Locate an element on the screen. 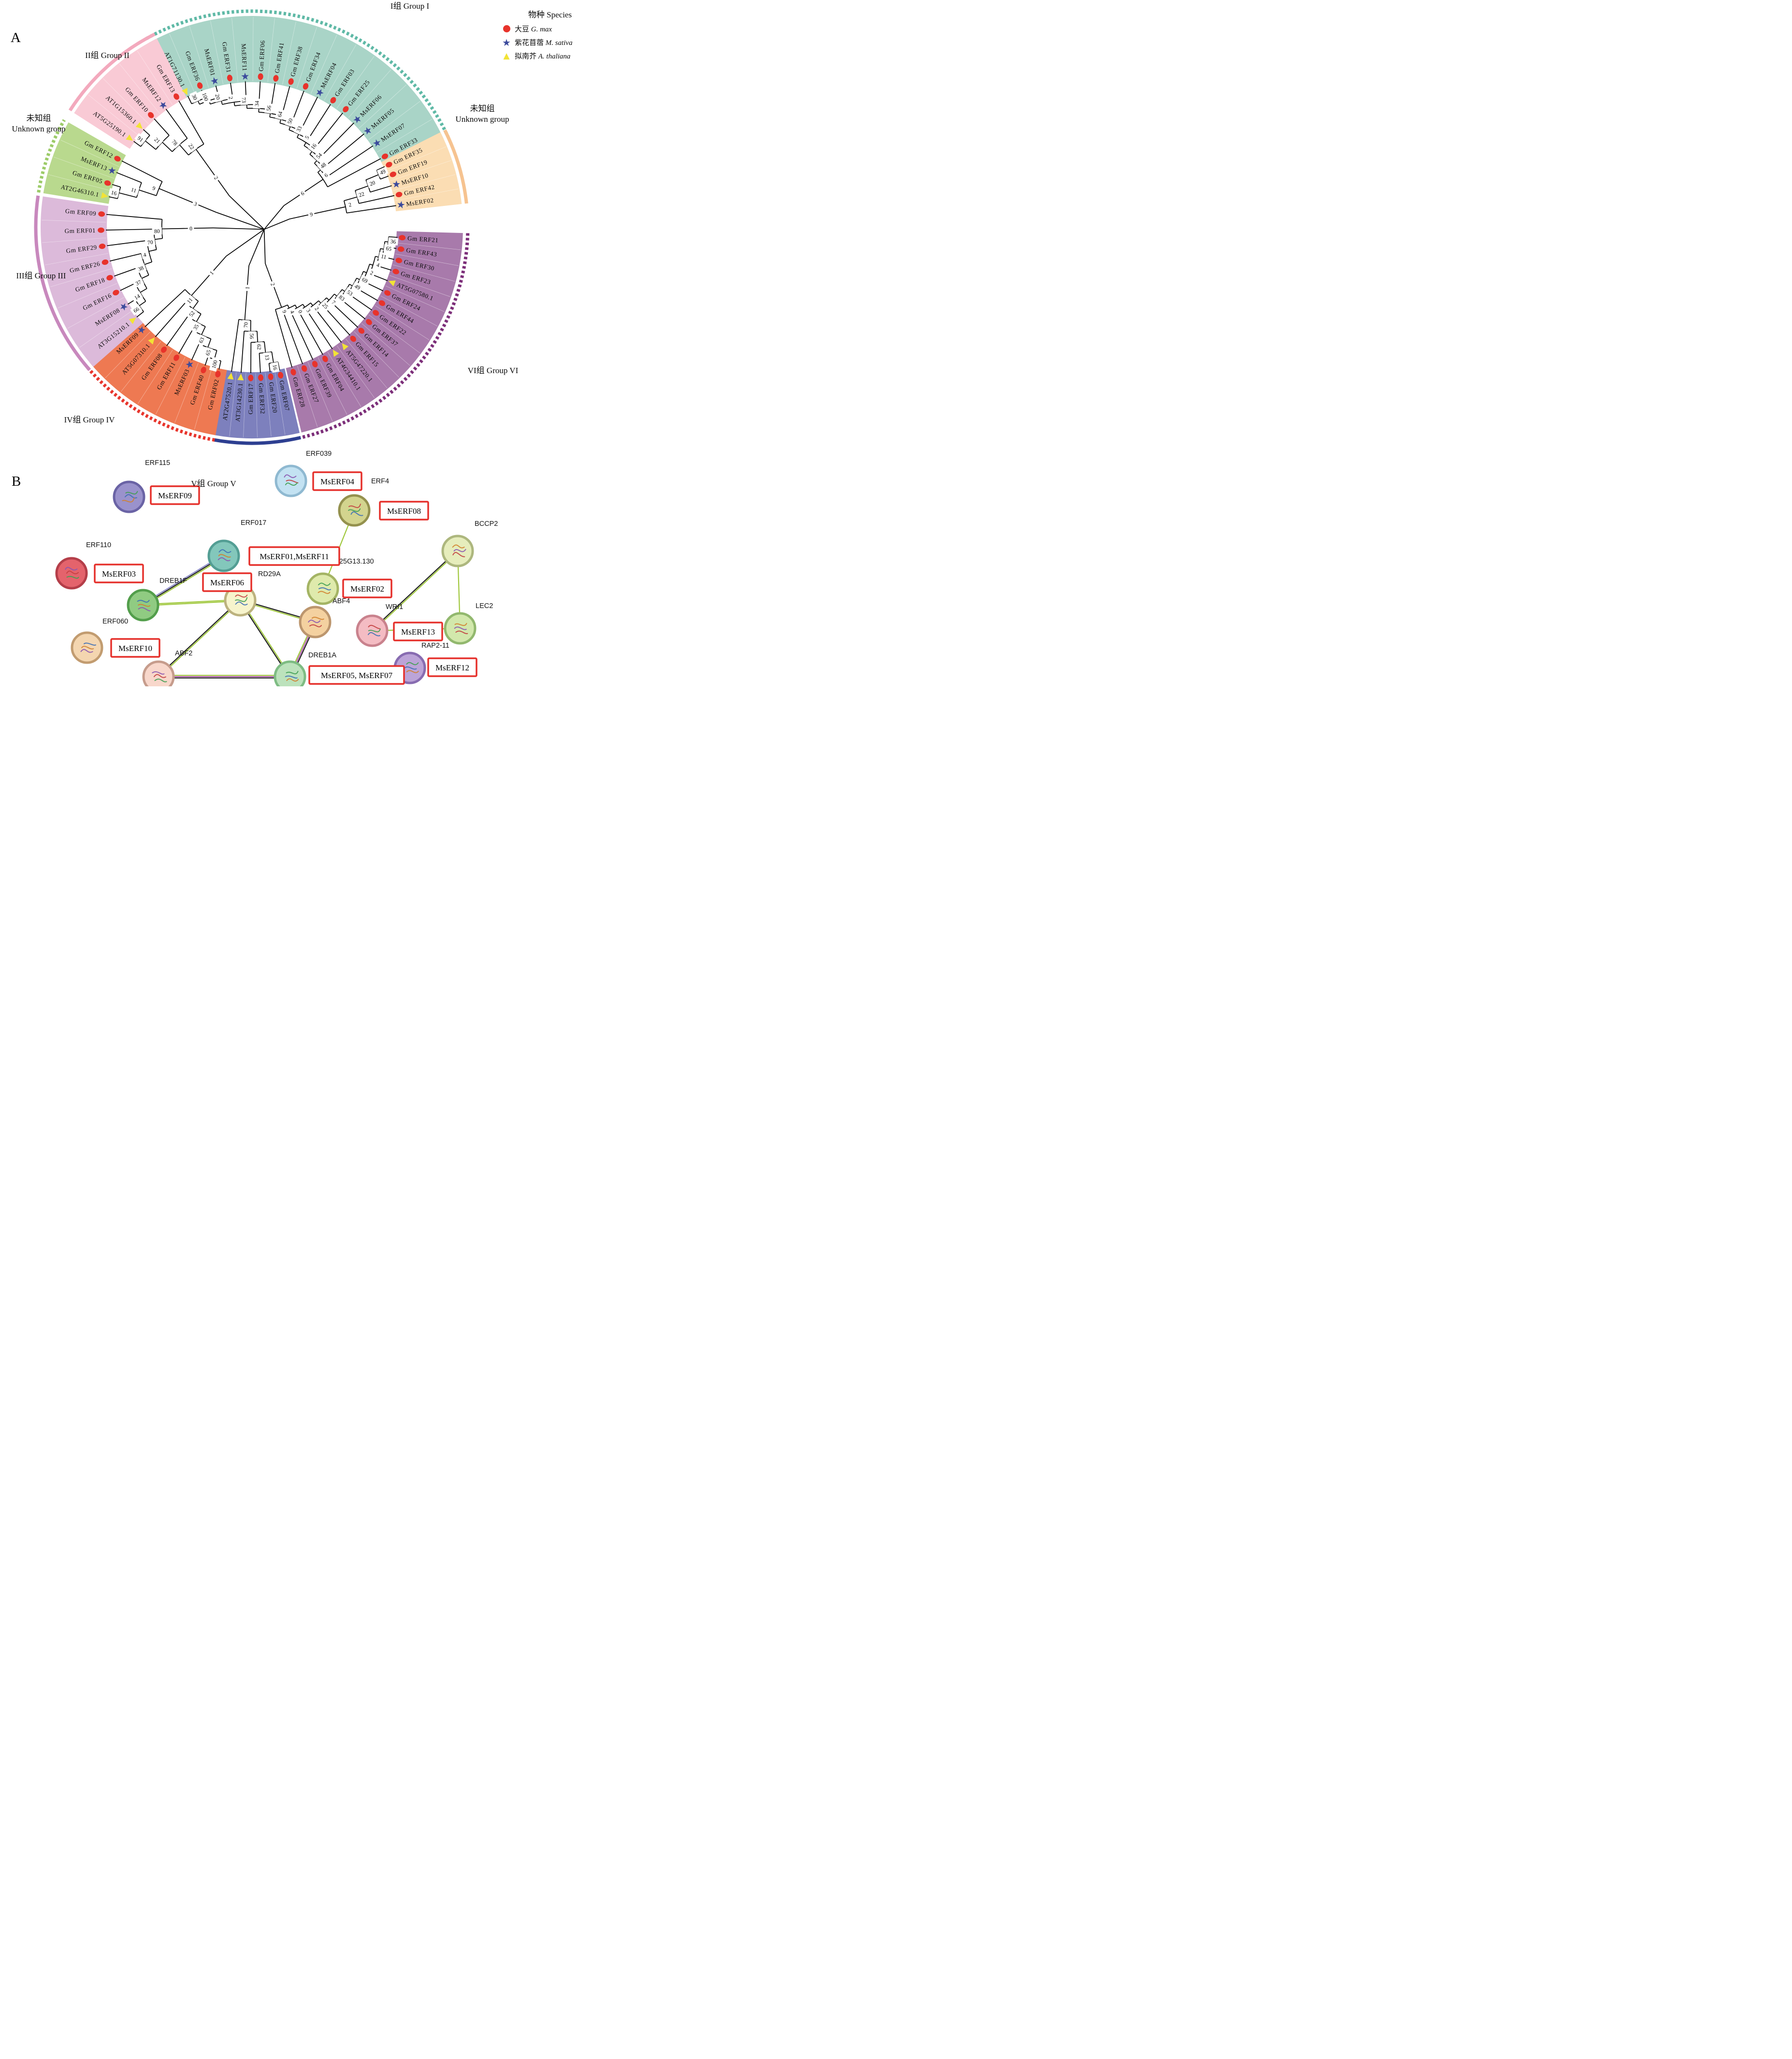 The image size is (1792, 2059). mserf-box-frame is located at coordinates (135, 648).